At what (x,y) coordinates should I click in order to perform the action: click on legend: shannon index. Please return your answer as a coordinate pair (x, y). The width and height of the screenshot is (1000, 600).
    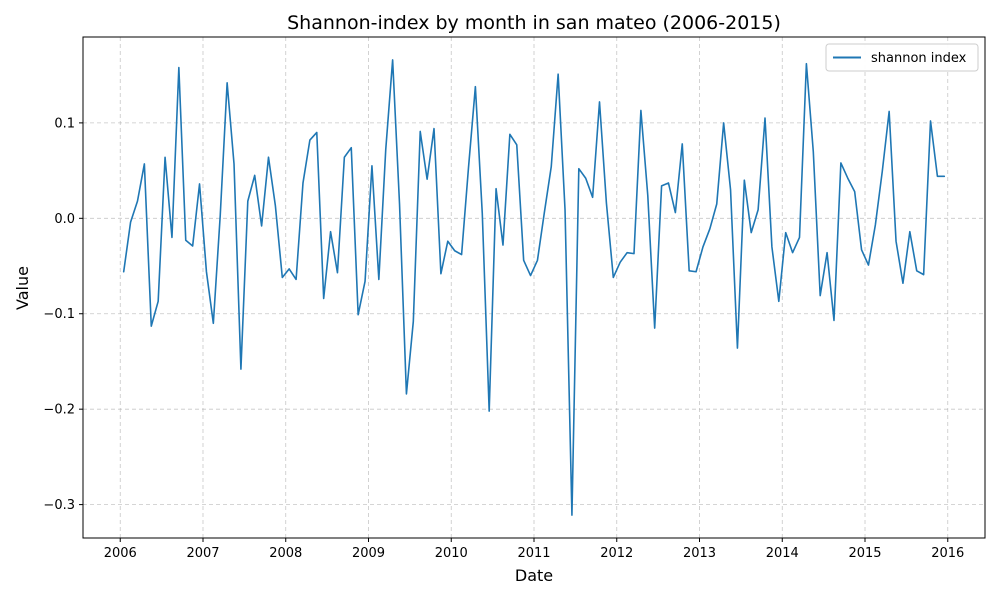
    Looking at the image, I should click on (902, 57).